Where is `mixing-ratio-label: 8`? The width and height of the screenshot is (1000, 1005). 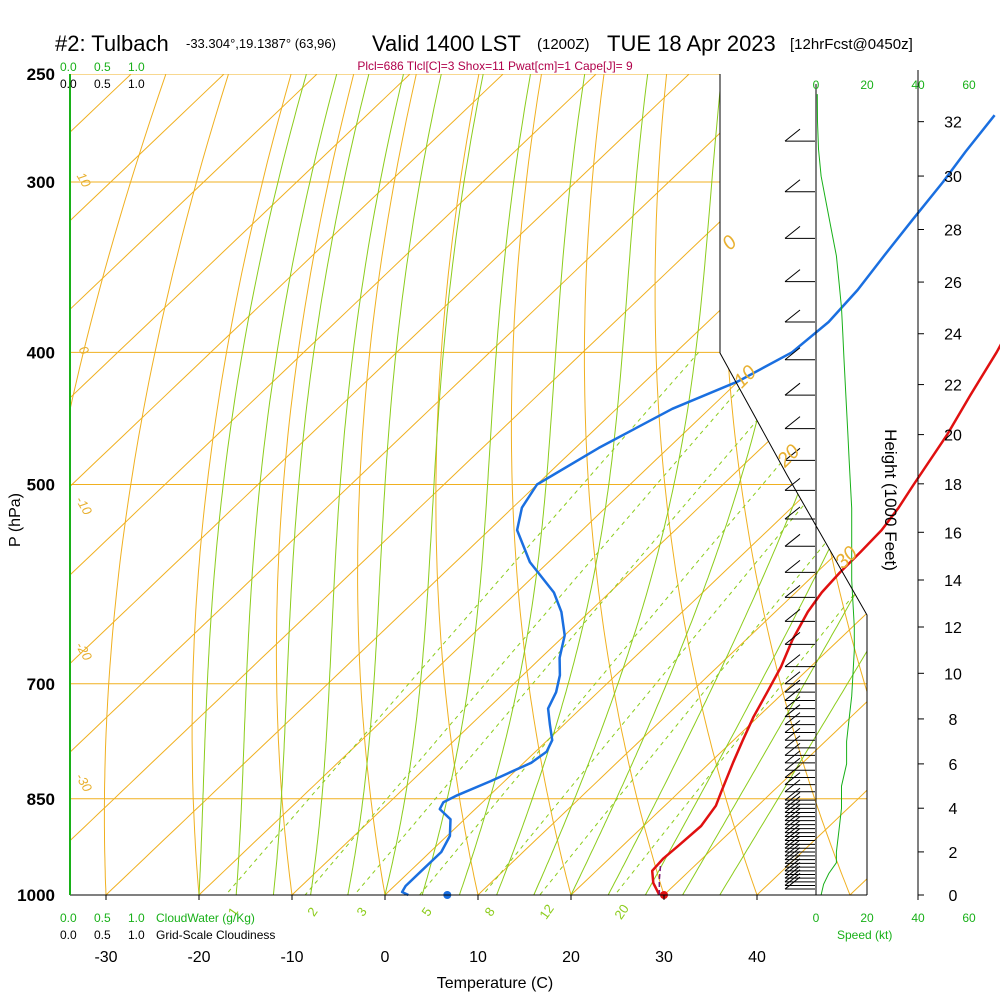 mixing-ratio-label: 8 is located at coordinates (489, 911).